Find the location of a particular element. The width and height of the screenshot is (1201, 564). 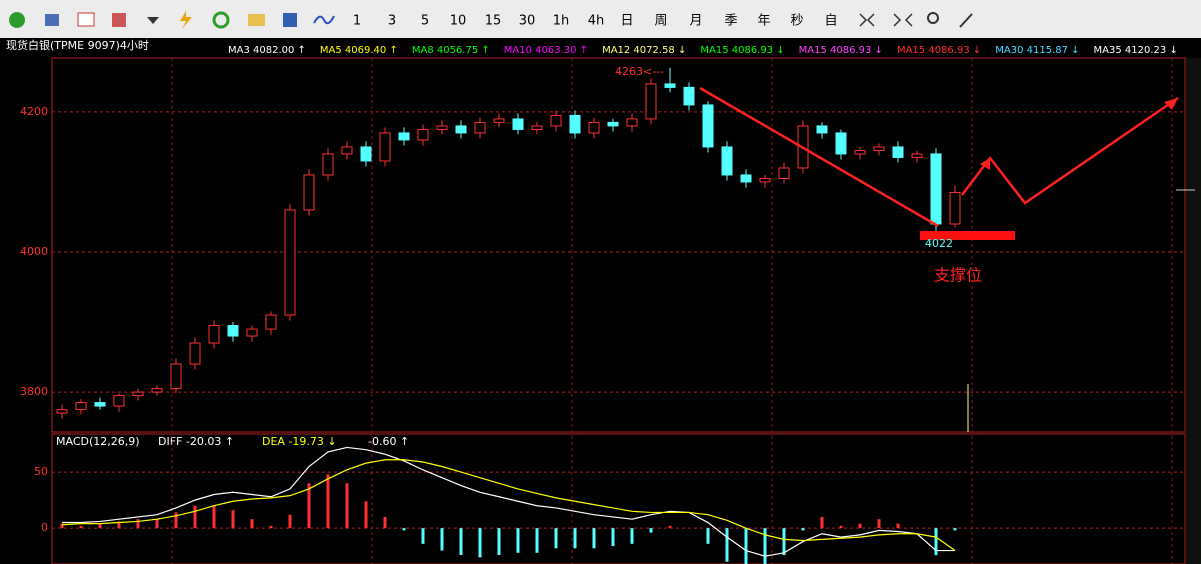

line-icon is located at coordinates (324, 20).